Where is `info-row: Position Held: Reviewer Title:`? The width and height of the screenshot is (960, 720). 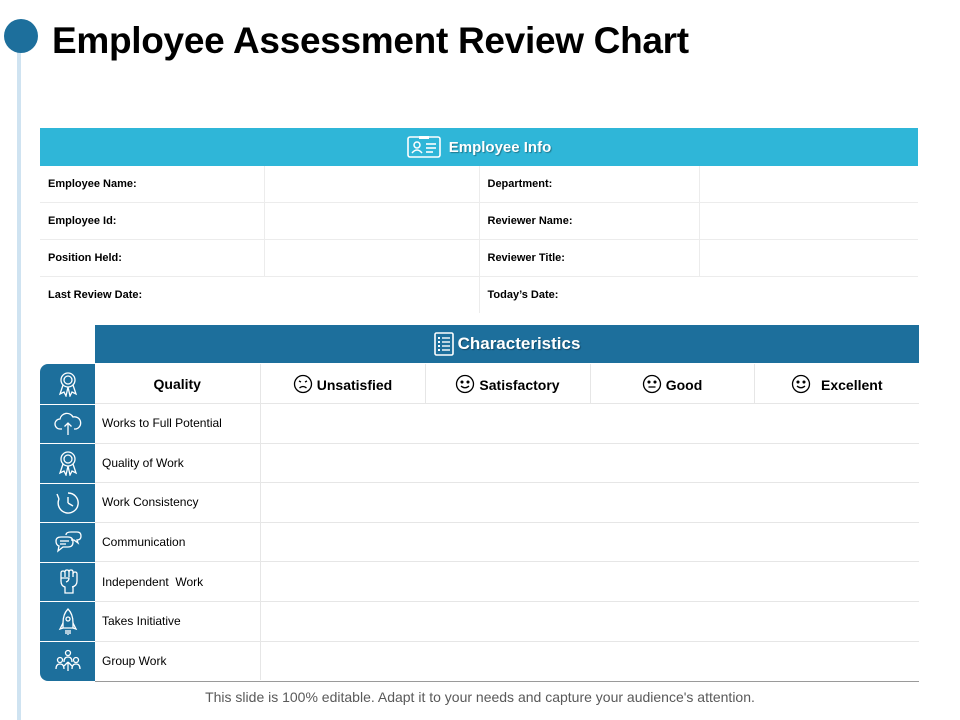
info-row: Position Held: Reviewer Title: is located at coordinates (479, 258).